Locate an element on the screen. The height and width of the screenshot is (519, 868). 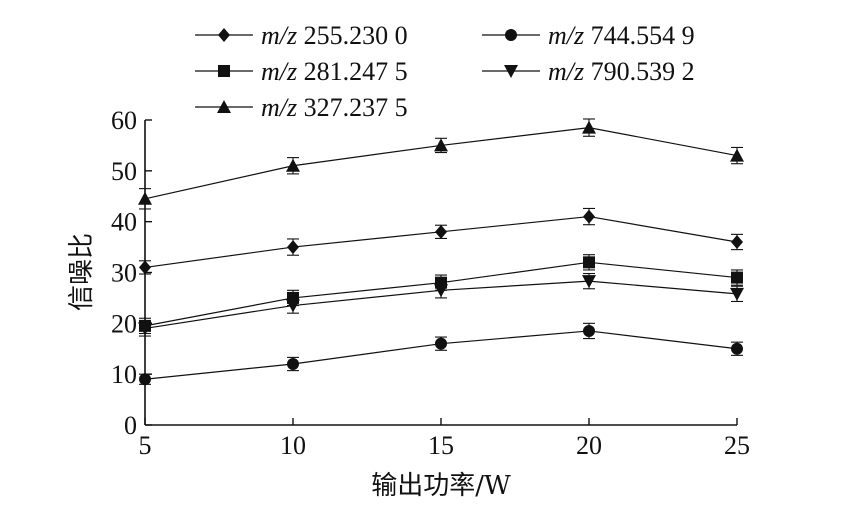
legend-item-1: m/z 255.230 0 is located at coordinates (301, 35).